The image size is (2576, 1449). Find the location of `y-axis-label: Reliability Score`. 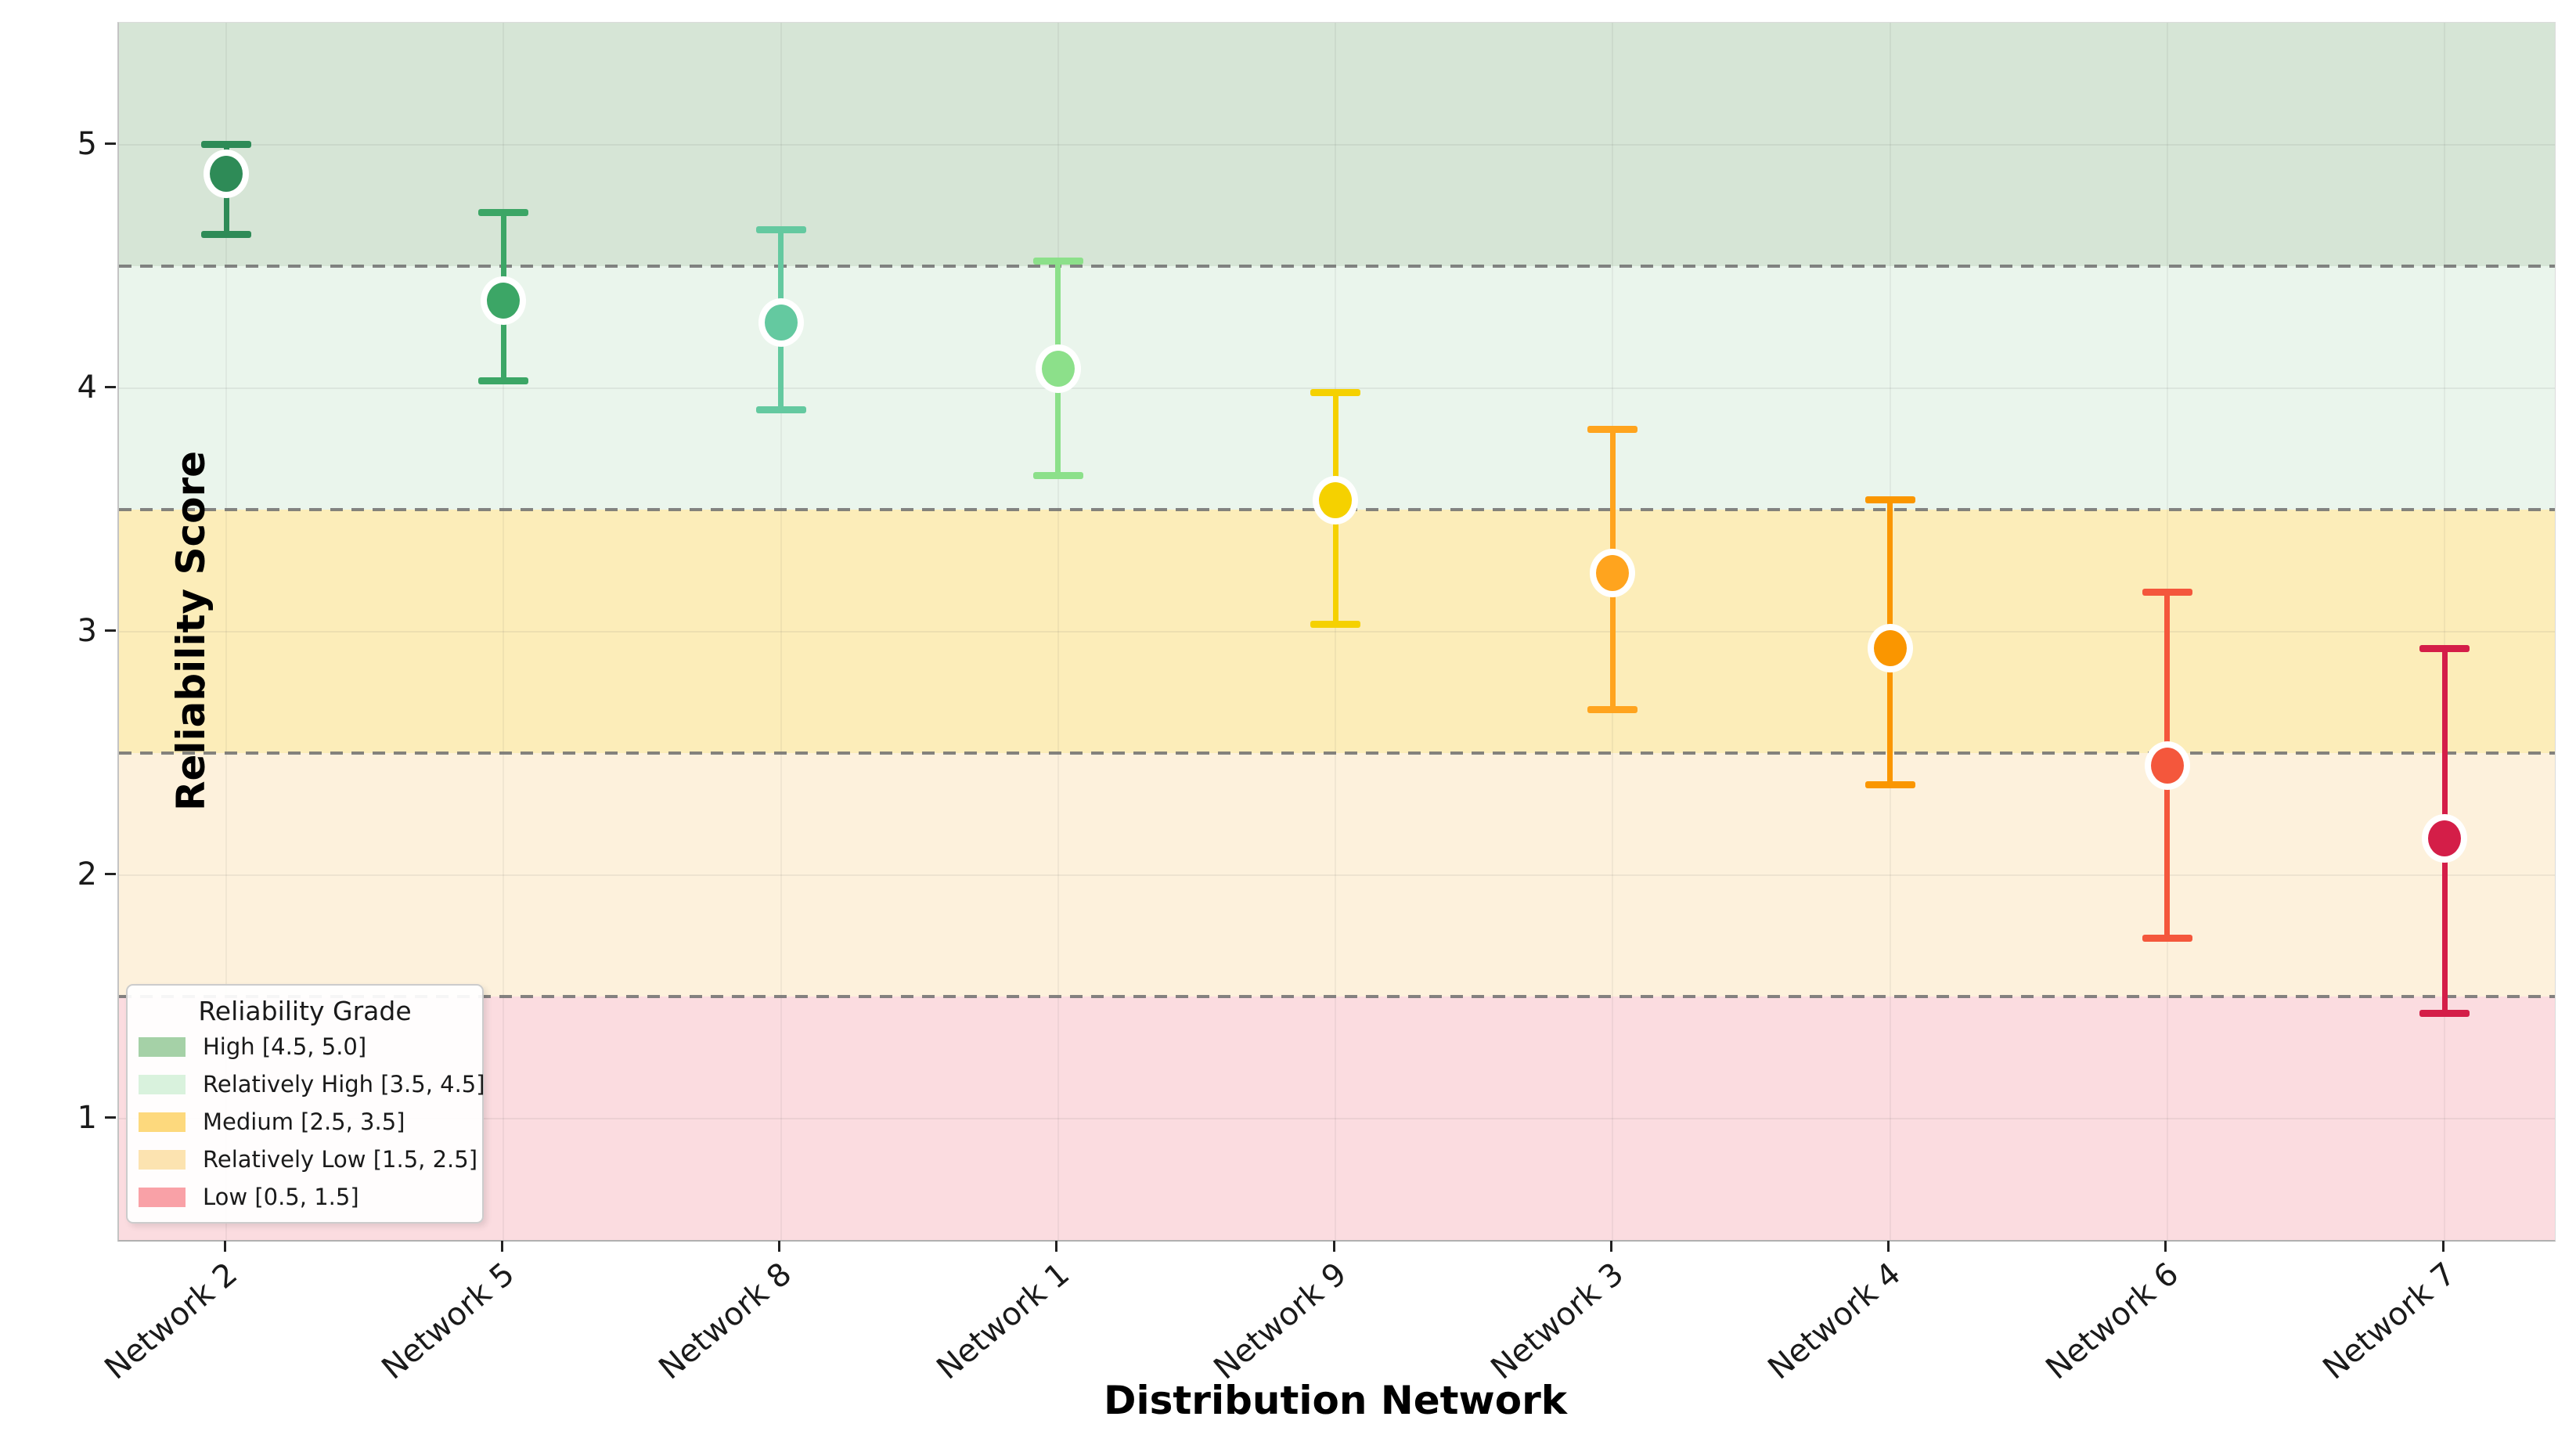

y-axis-label: Reliability Score is located at coordinates (191, 631).